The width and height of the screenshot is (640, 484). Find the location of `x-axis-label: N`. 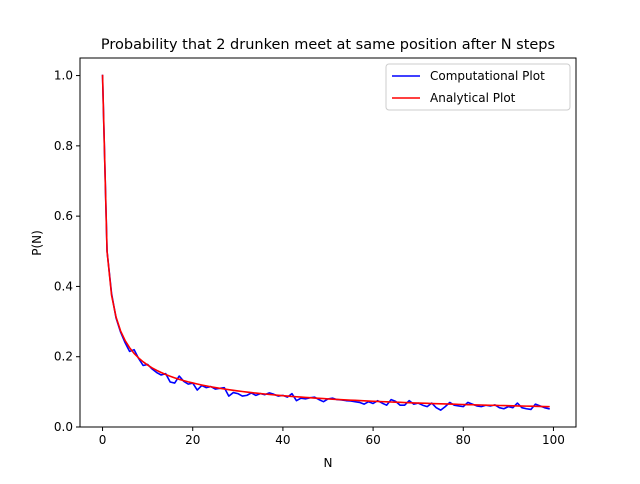

x-axis-label: N is located at coordinates (328, 463).